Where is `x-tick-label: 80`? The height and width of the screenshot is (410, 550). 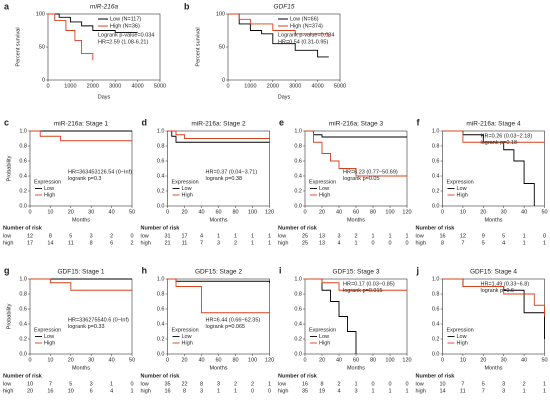 x-tick-label: 80 is located at coordinates (373, 360).